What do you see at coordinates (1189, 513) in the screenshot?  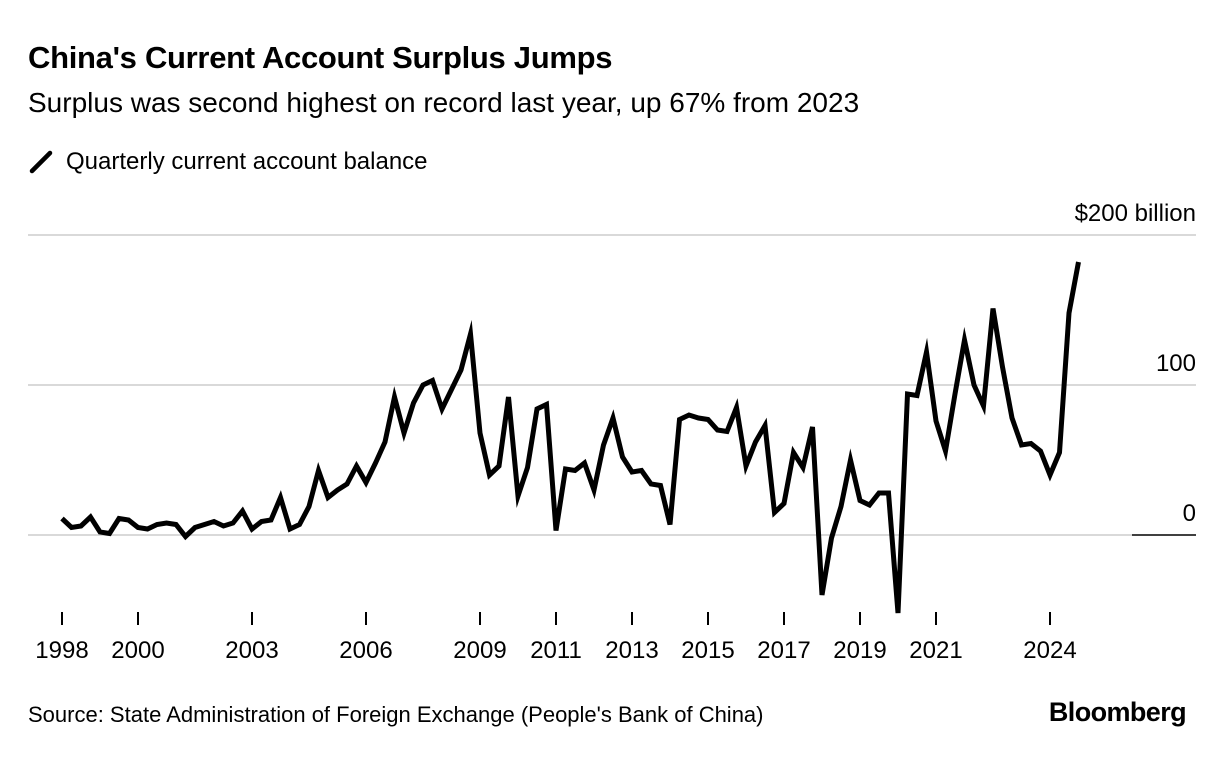 I see `y-tick-label: 0` at bounding box center [1189, 513].